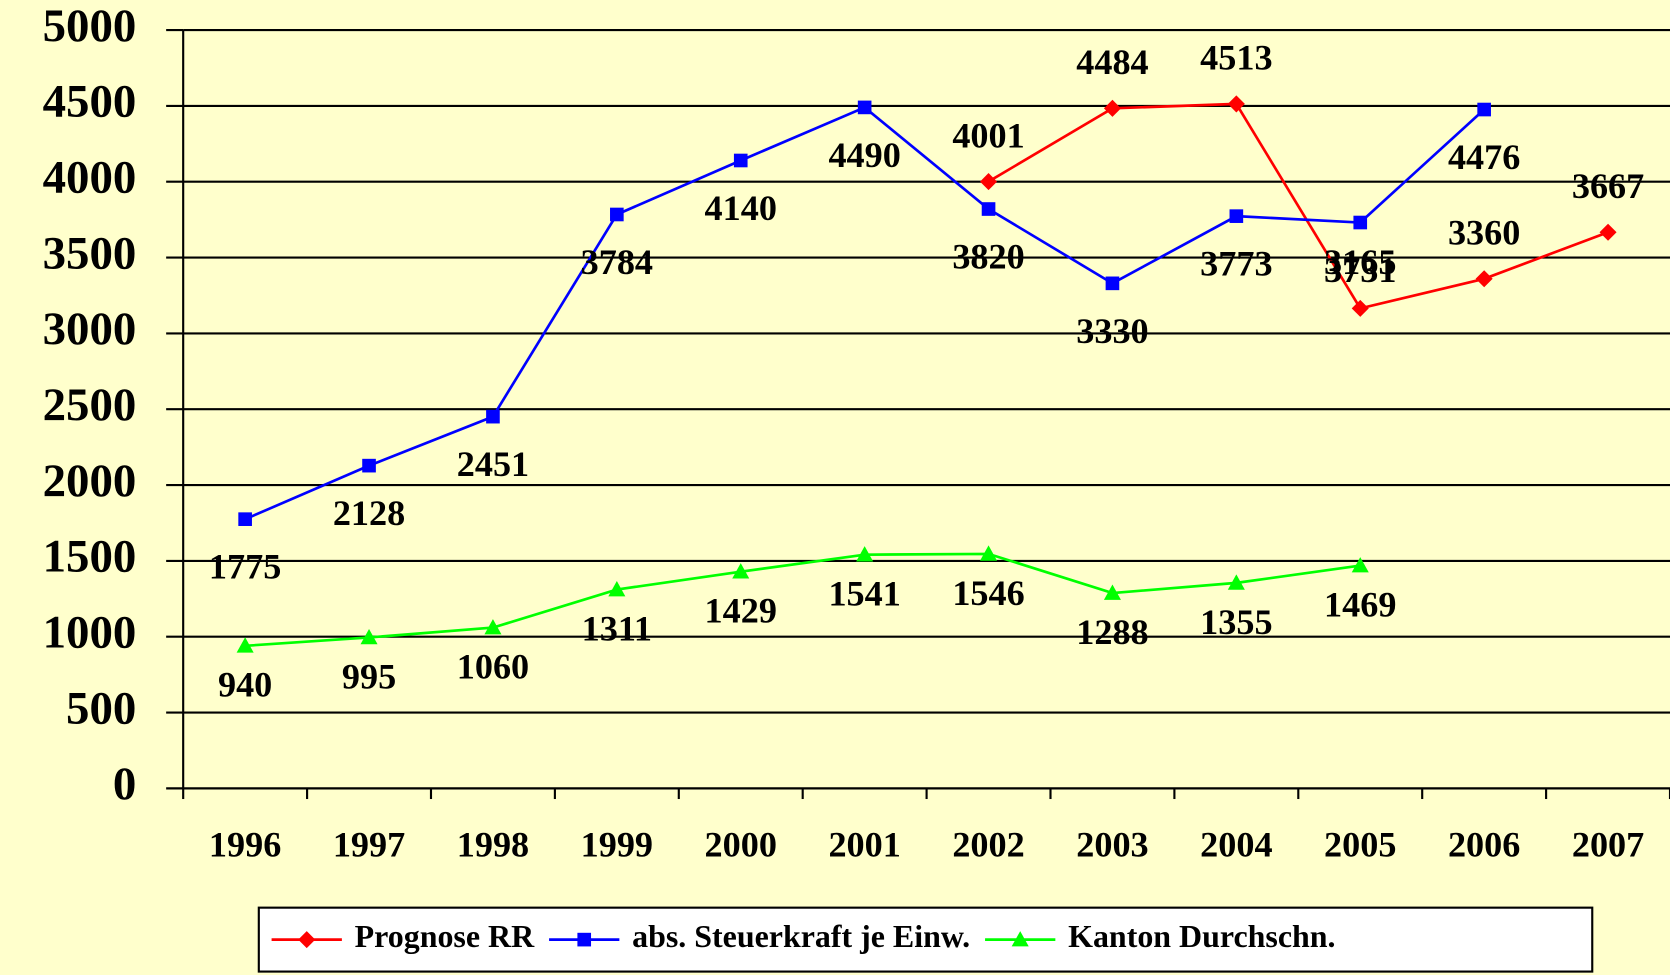  What do you see at coordinates (864, 155) in the screenshot?
I see `data-label: 4490` at bounding box center [864, 155].